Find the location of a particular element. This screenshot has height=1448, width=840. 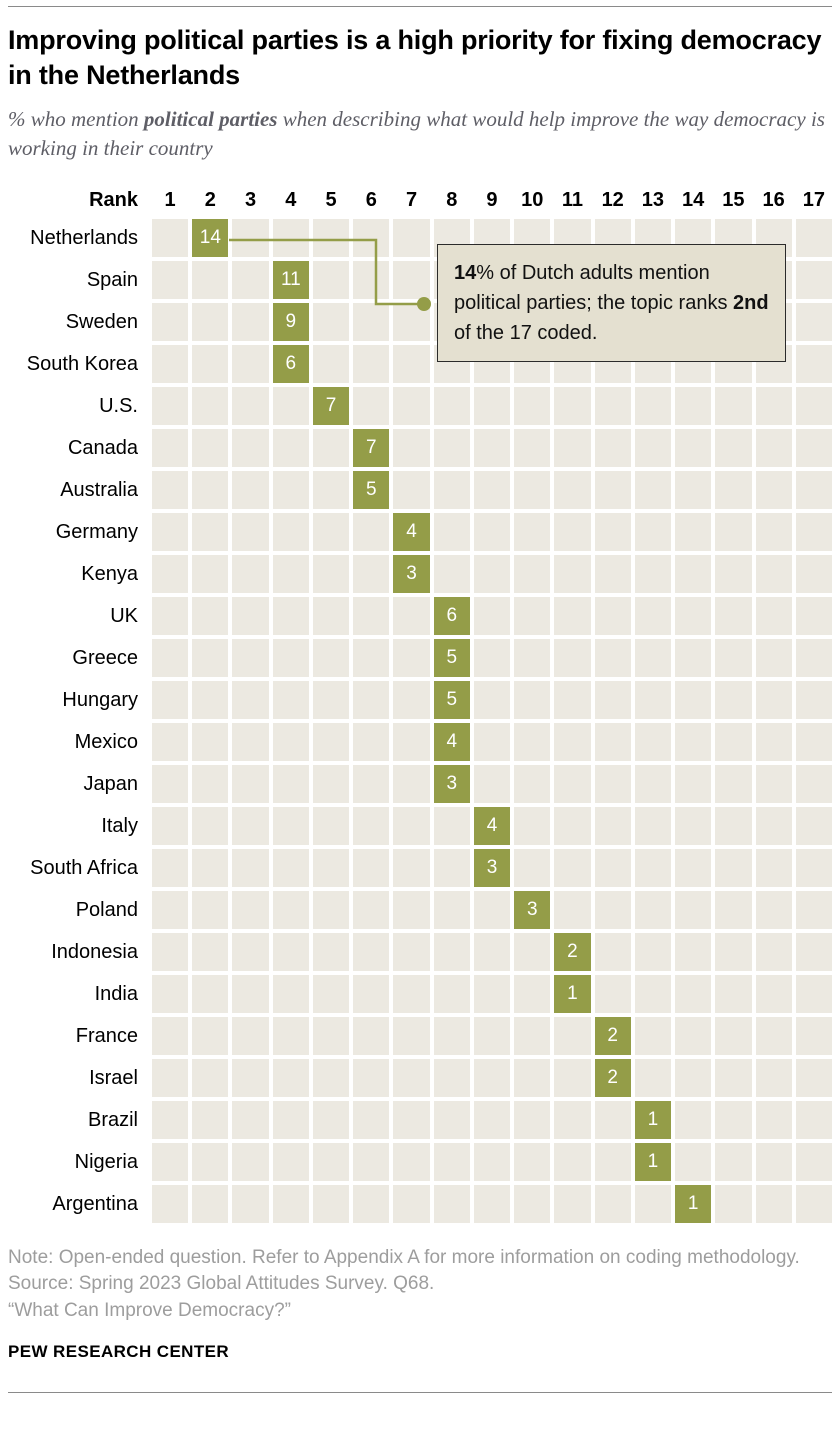

country-row: India 1 is located at coordinates (420, 994).